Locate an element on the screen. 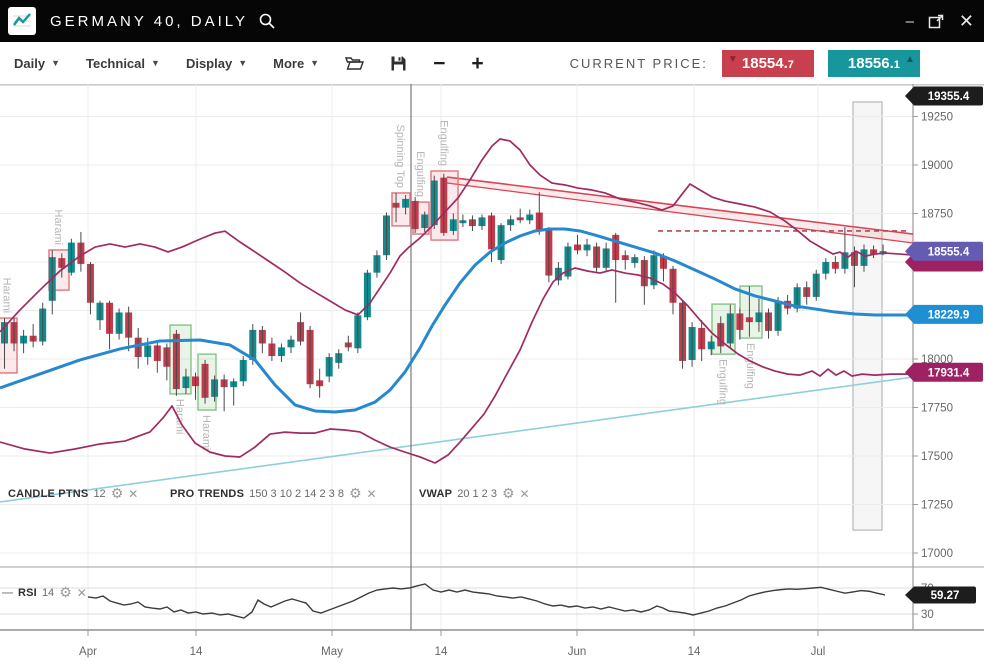  indicator-rsi-label: RSI is located at coordinates (27, 593).